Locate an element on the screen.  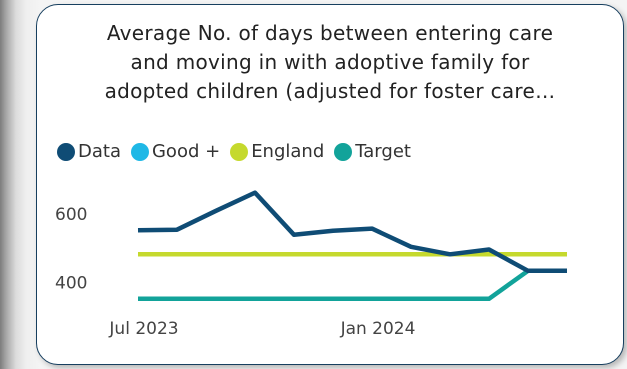
legend-dot-data is located at coordinates (66, 151).